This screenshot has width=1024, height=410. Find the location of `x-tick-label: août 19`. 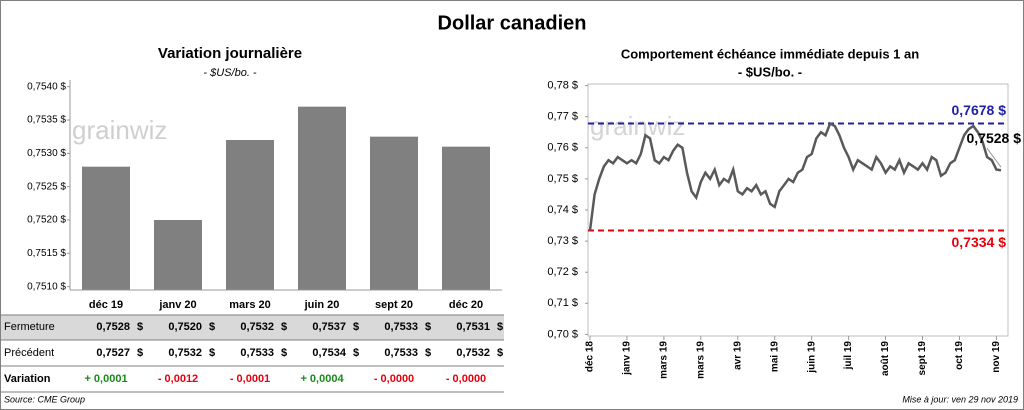

x-tick-label: août 19 is located at coordinates (885, 358).